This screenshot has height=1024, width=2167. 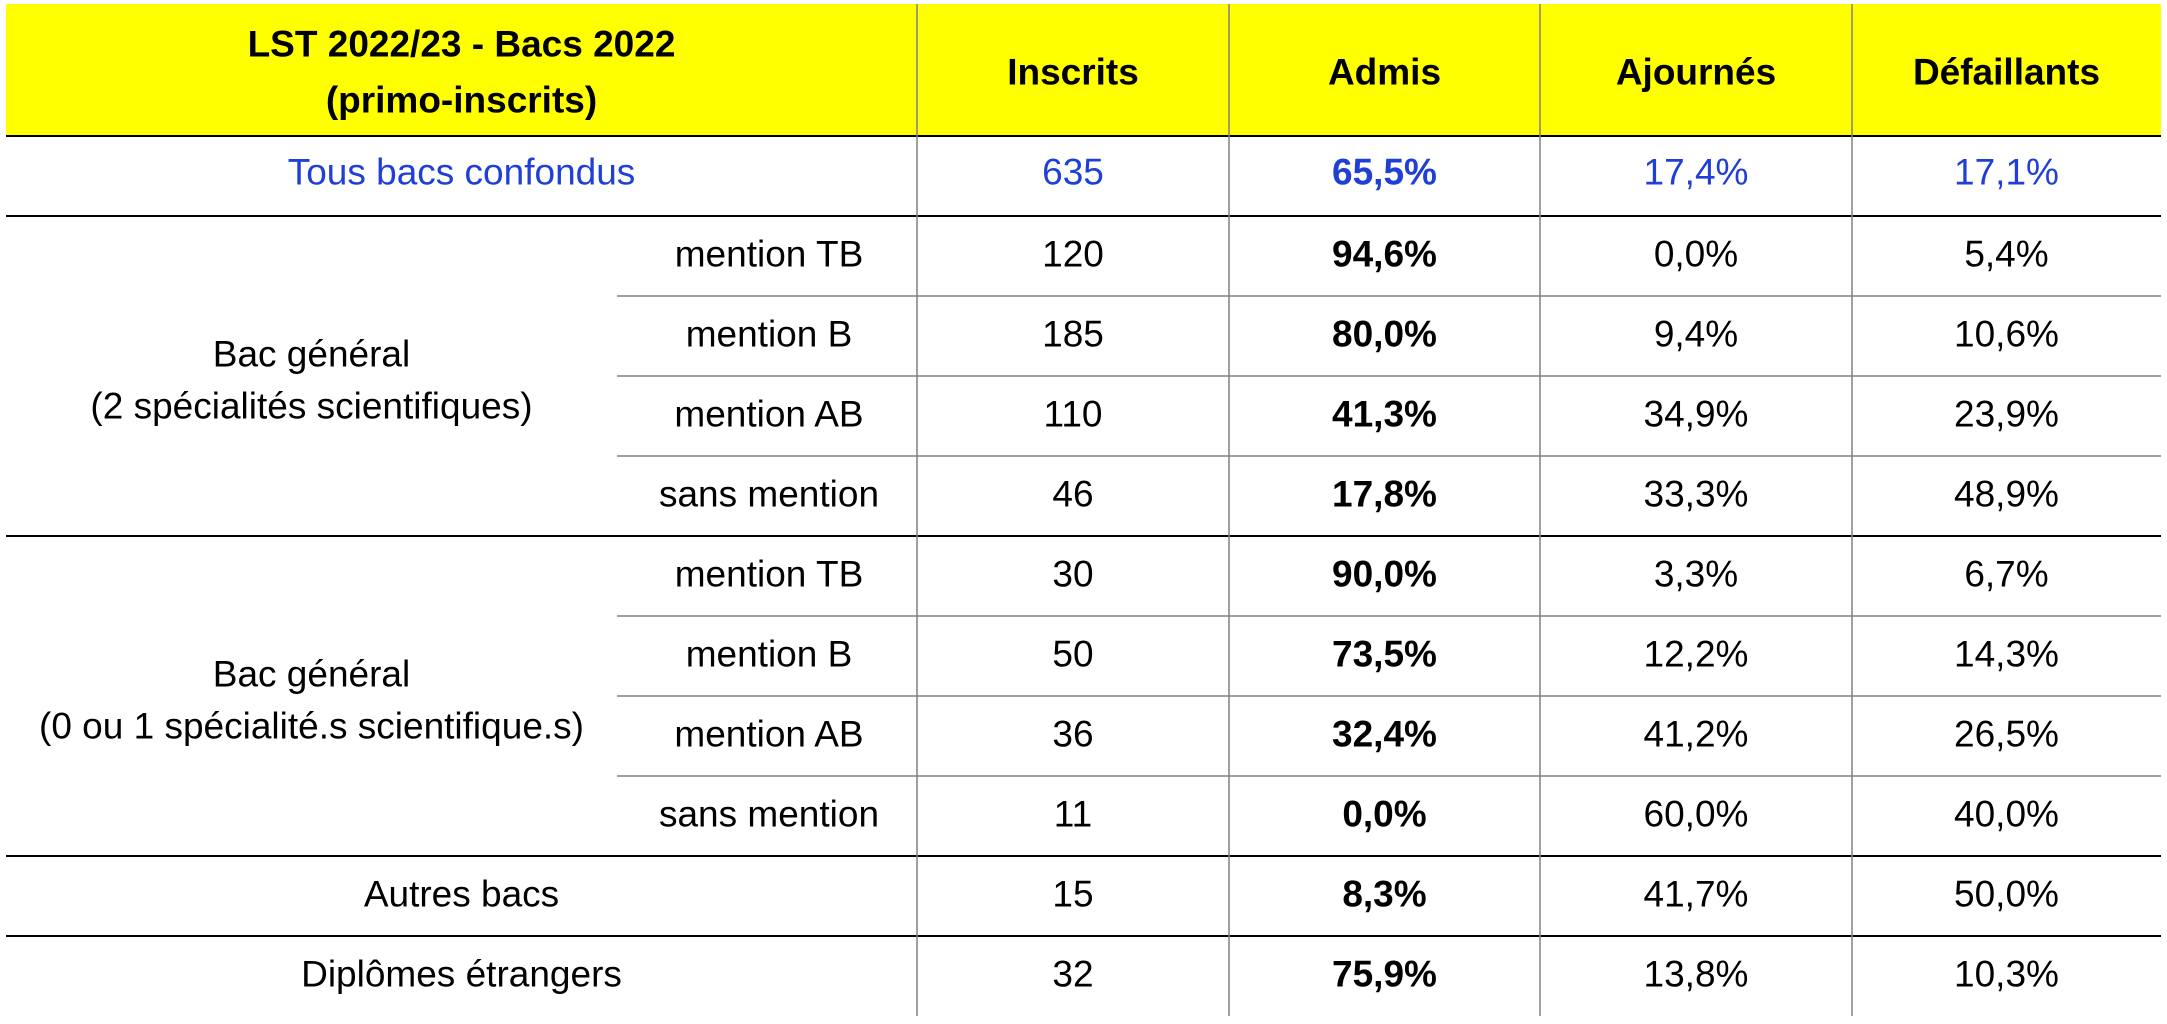 I want to click on table-cell: 10,3%, so click(x=2006, y=974).